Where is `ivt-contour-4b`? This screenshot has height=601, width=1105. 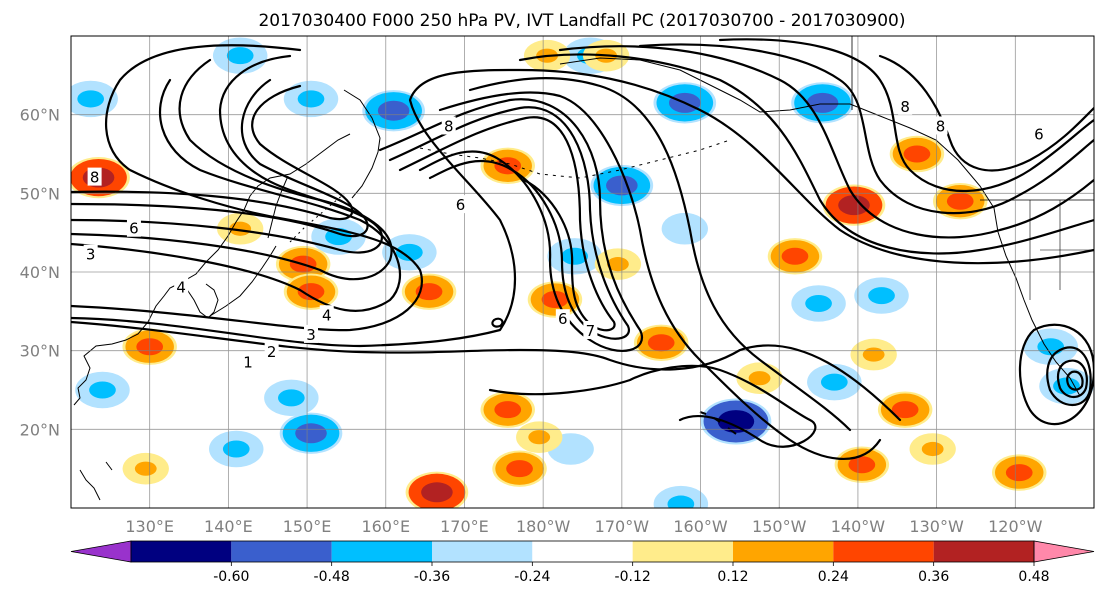
ivt-contour-4b is located at coordinates (232, 169).